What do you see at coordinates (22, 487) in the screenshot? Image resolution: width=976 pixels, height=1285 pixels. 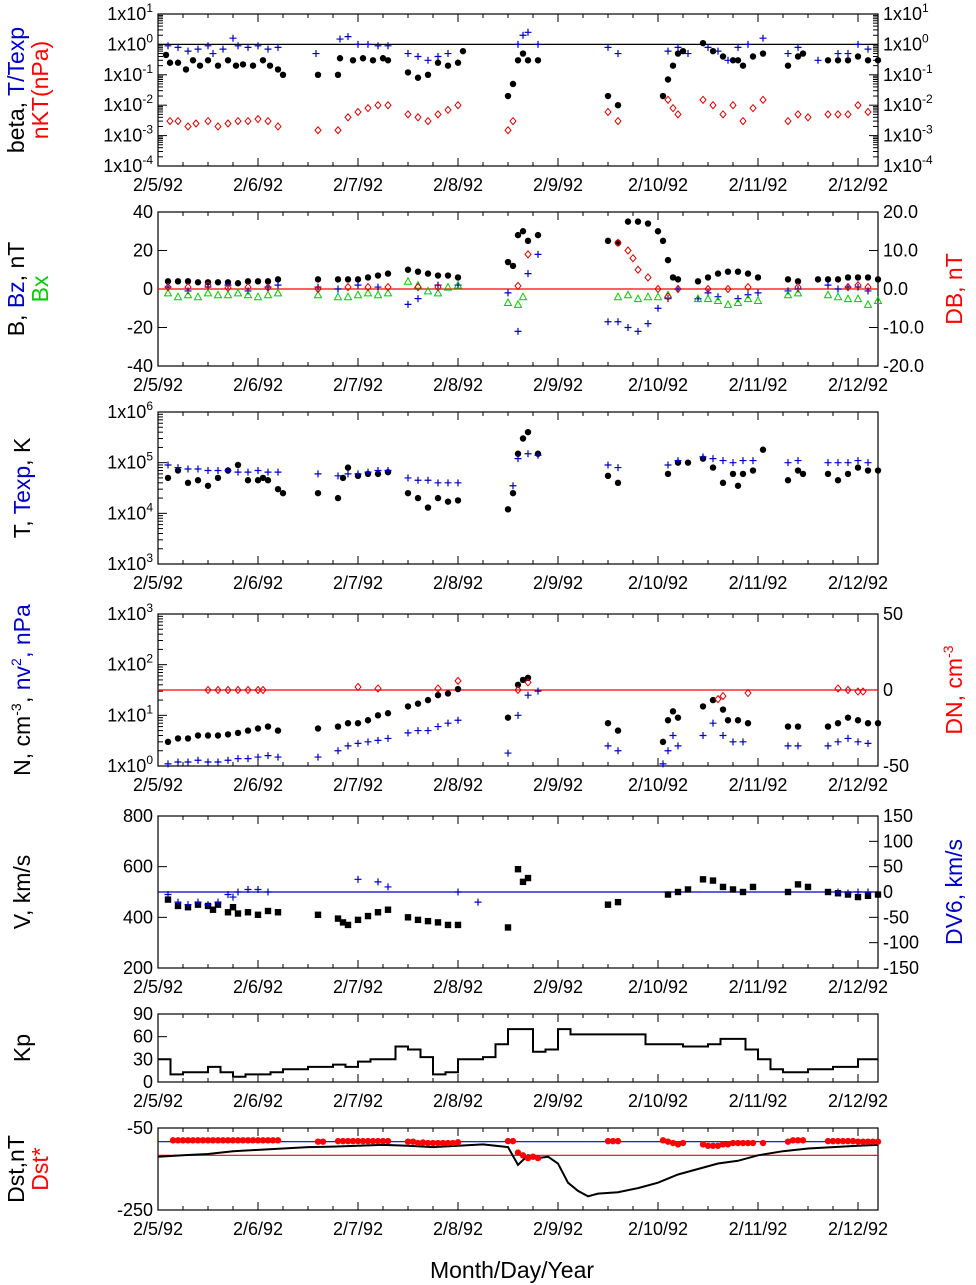 I see `y-axis-title: T, Texp, K` at bounding box center [22, 487].